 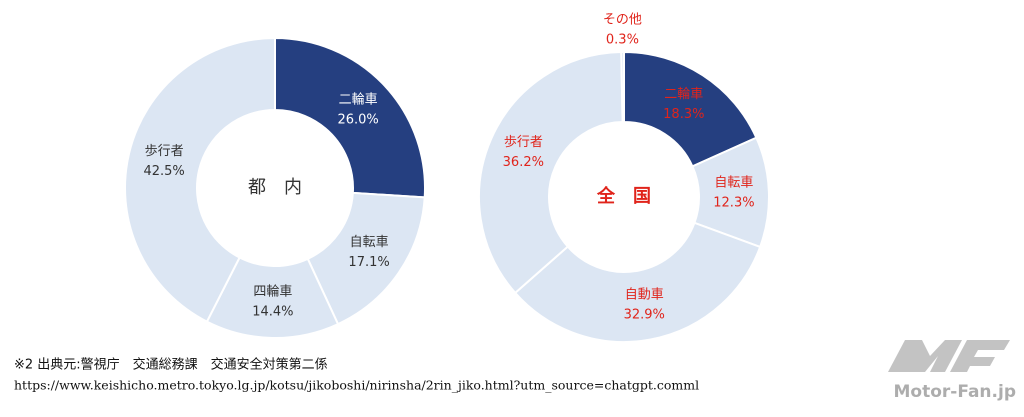 What do you see at coordinates (644, 315) in the screenshot?
I see `slice-value-label: 32.9%` at bounding box center [644, 315].